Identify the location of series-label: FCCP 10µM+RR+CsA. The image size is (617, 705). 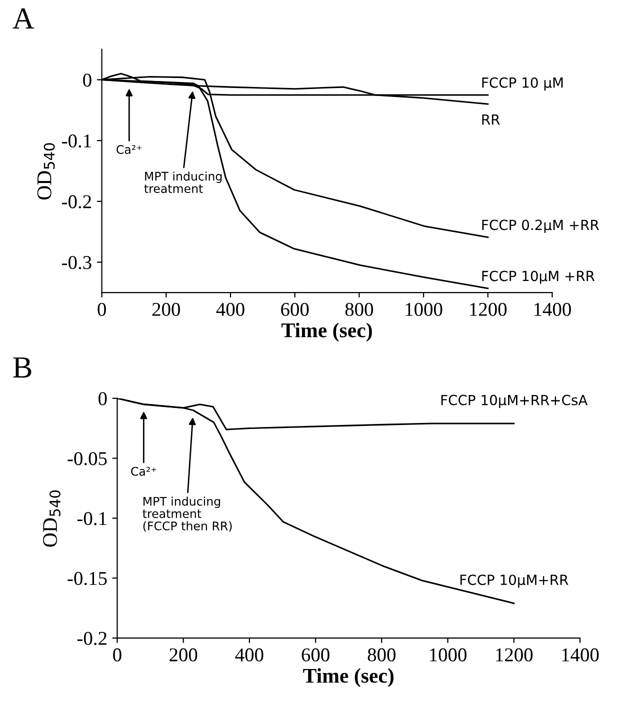
(514, 401).